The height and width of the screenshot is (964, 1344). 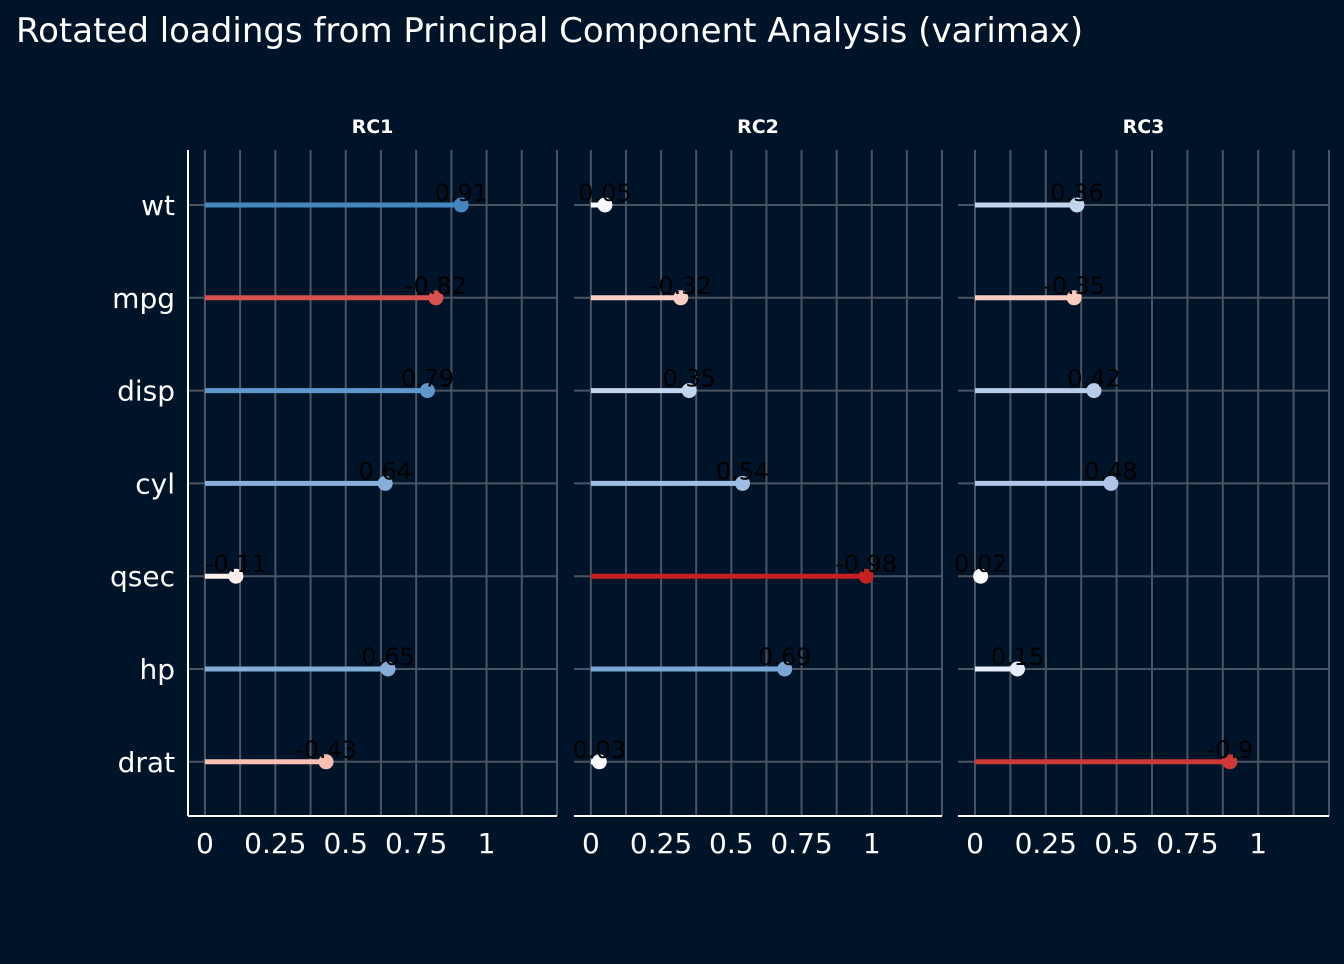 What do you see at coordinates (146, 391) in the screenshot?
I see `y-tick-label: disp` at bounding box center [146, 391].